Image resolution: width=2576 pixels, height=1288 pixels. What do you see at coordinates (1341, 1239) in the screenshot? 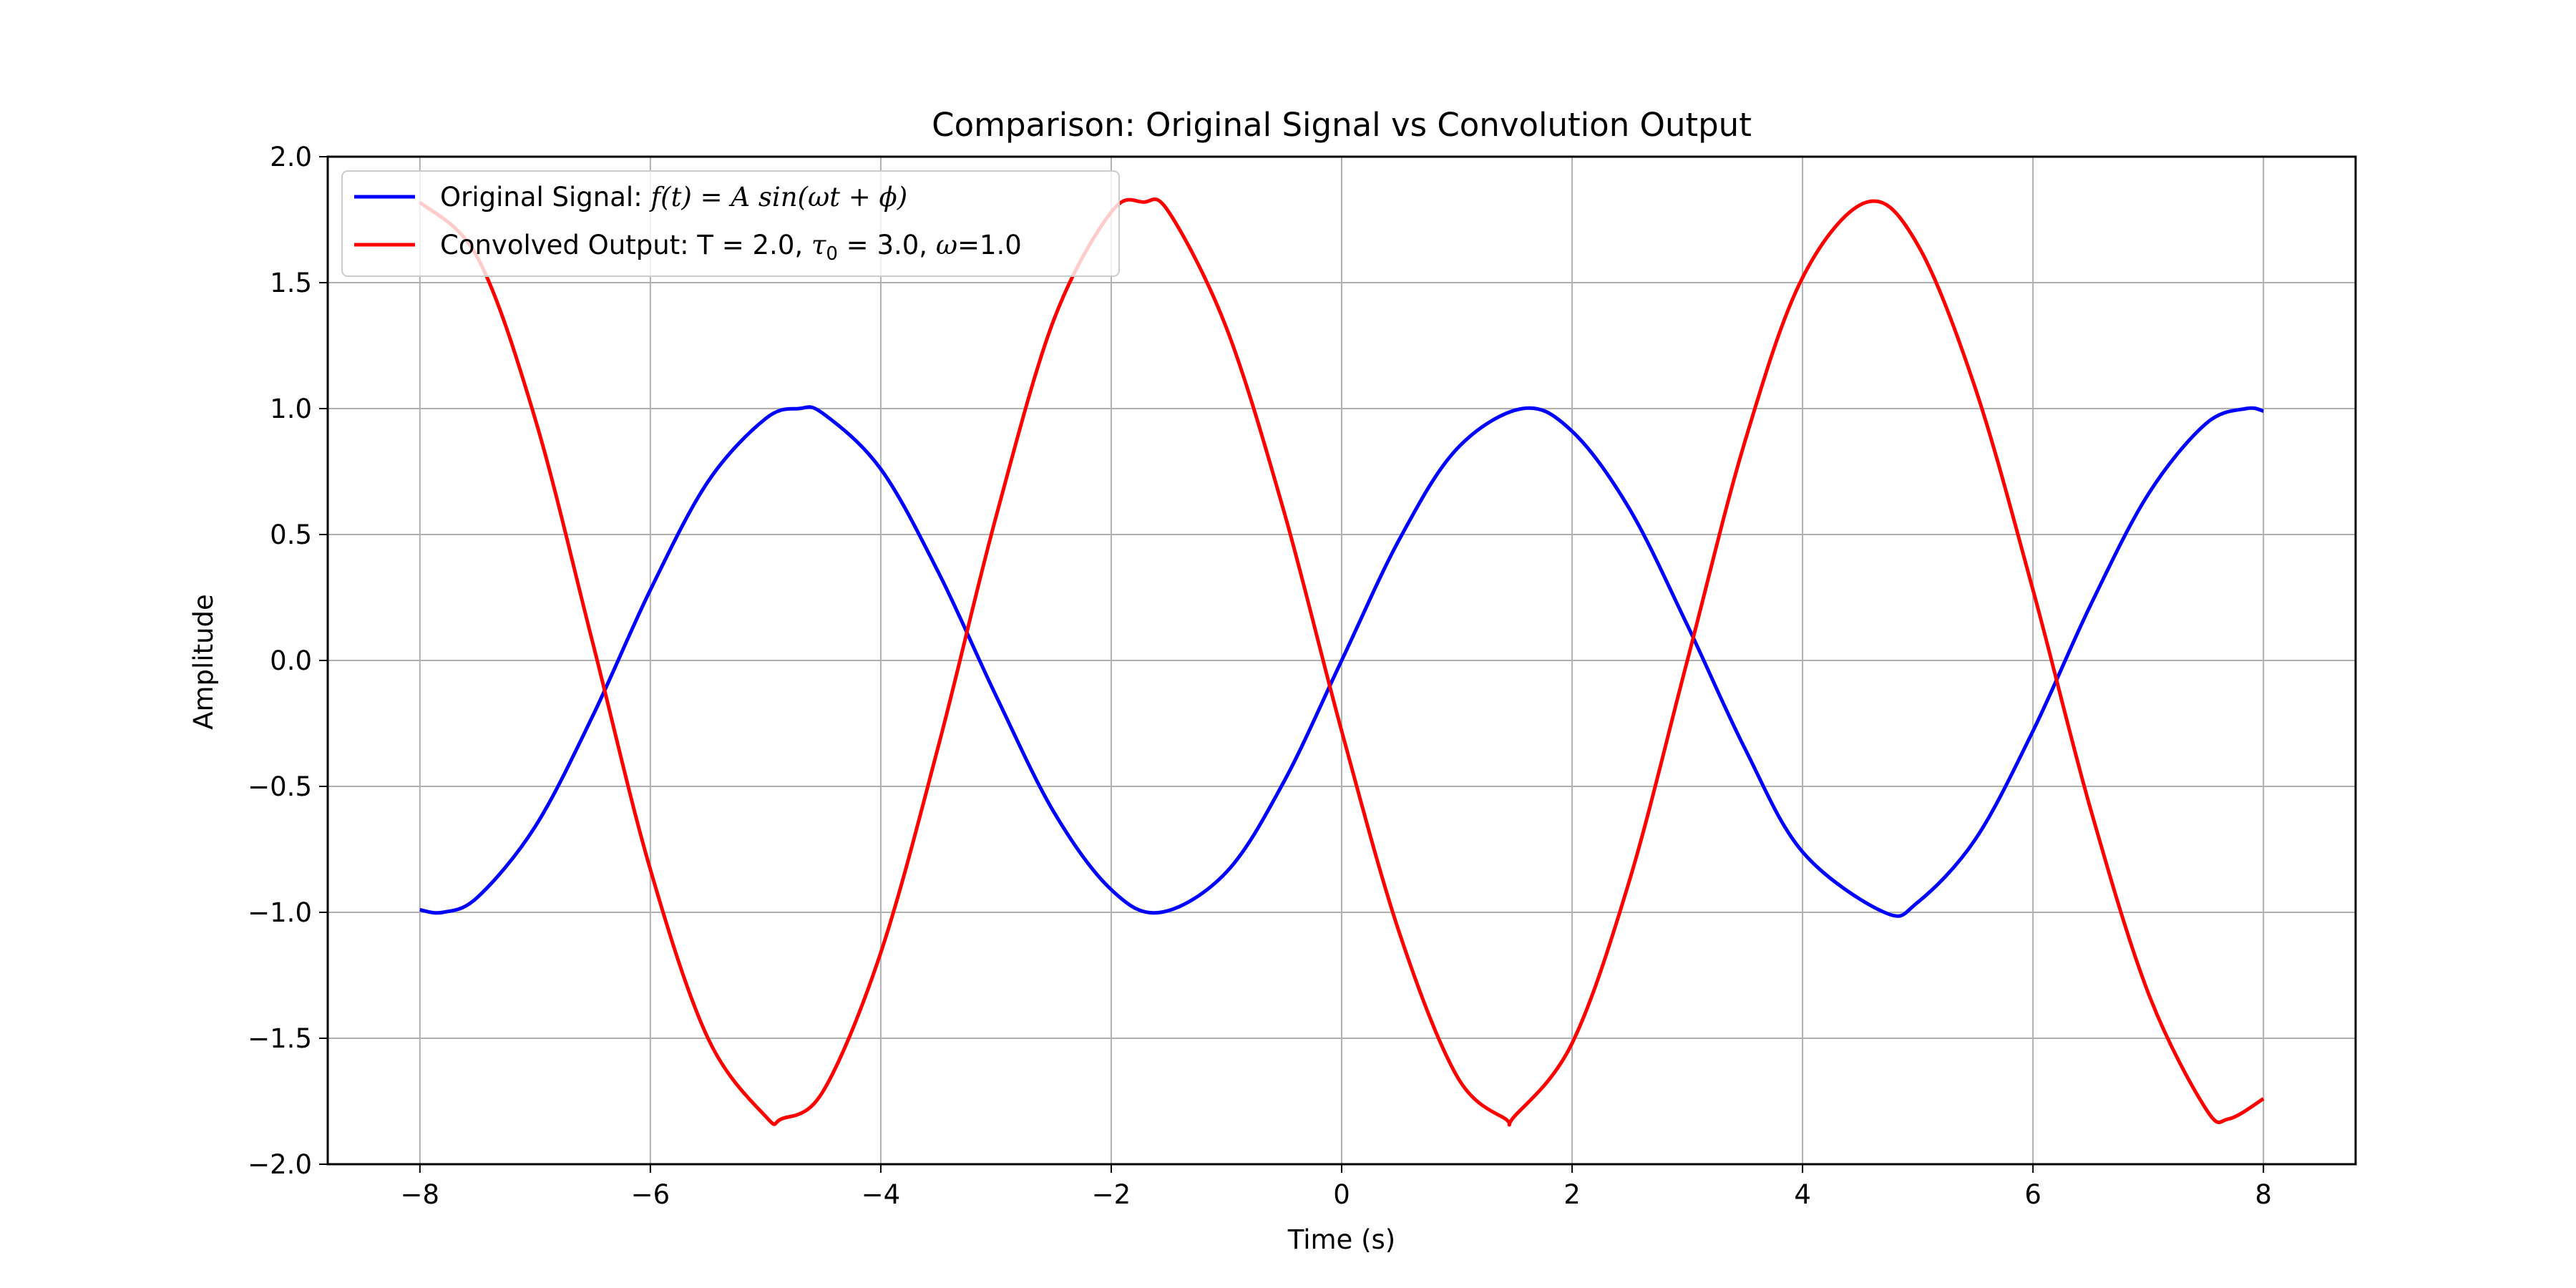
I see `x-axis-label: Time (s)` at bounding box center [1341, 1239].